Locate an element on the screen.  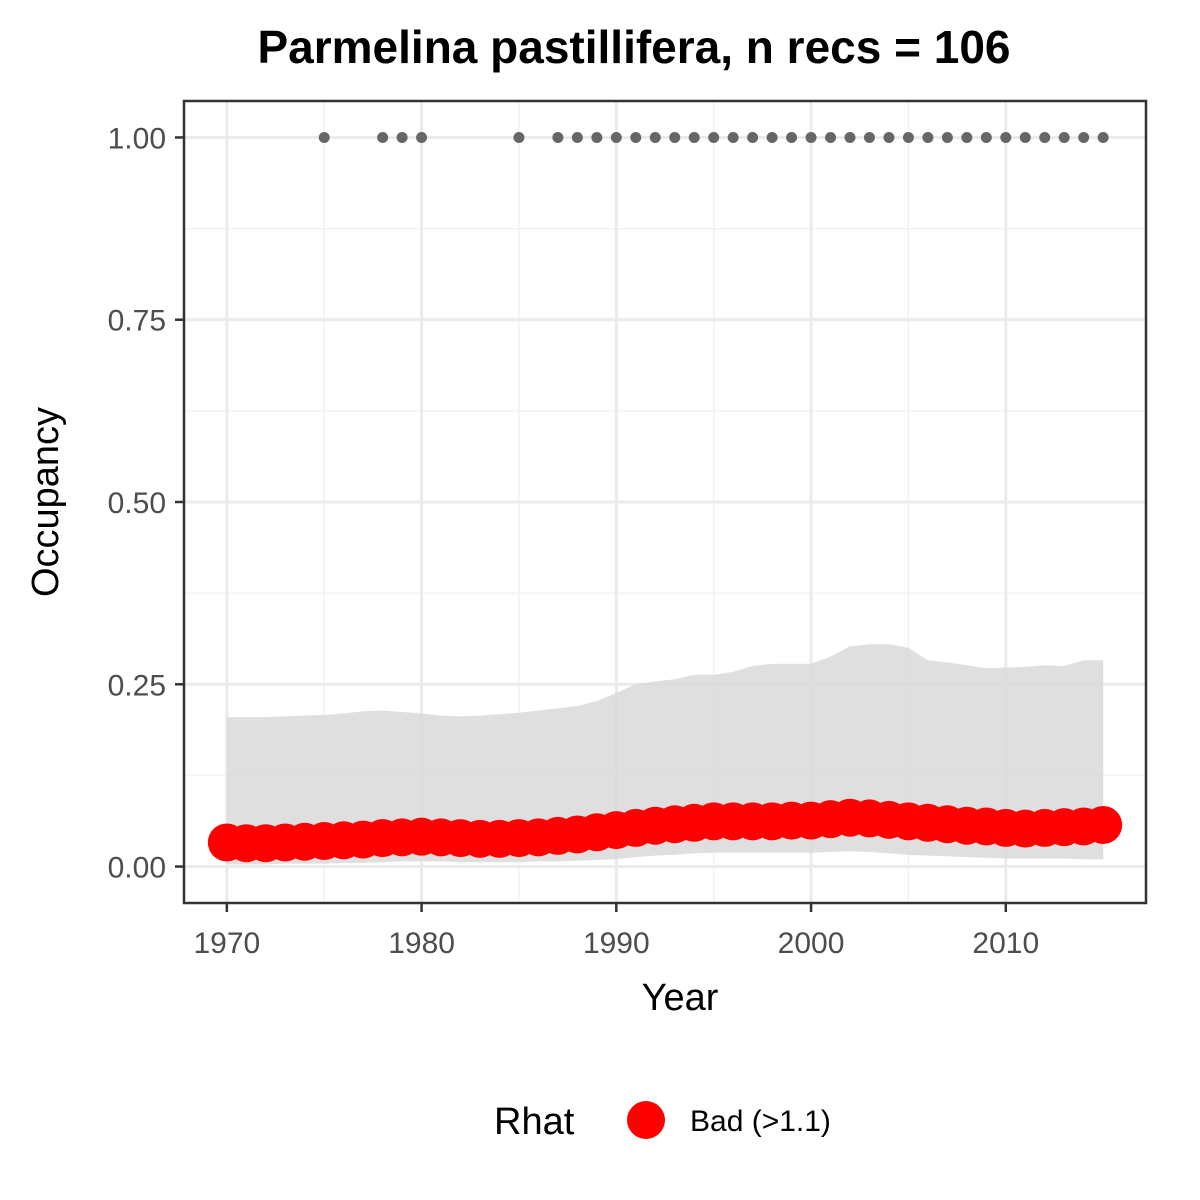
y-tick-label: 0.75 is located at coordinates (137, 321).